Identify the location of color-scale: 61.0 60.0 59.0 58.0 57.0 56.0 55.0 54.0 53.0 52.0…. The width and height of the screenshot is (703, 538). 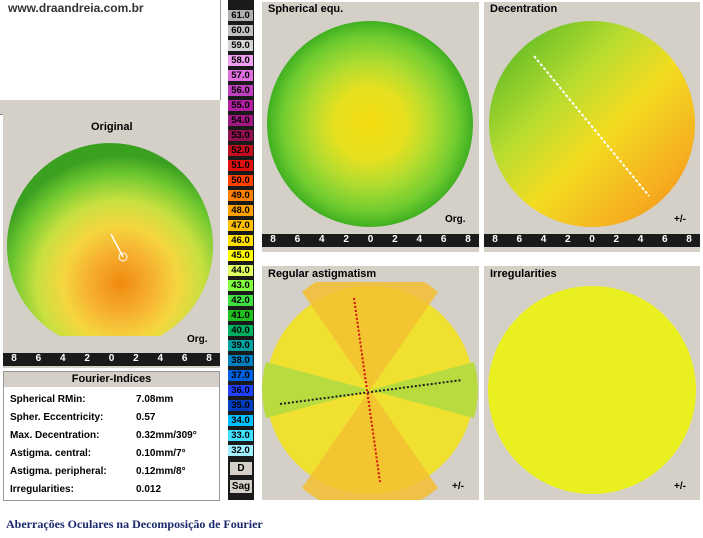
(241, 250).